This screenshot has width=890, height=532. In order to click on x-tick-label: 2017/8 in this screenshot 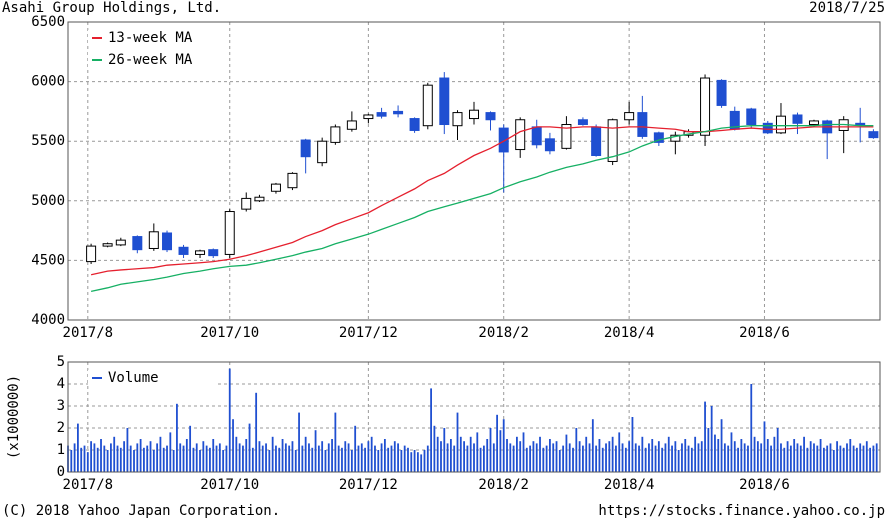, I will do `click(88, 485)`.